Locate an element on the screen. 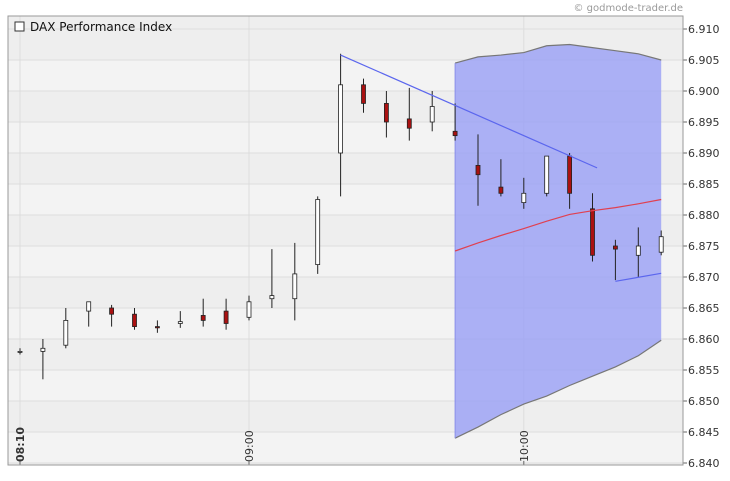 This screenshot has height=481, width=730. x-tick-label: 09:00 is located at coordinates (249, 446).